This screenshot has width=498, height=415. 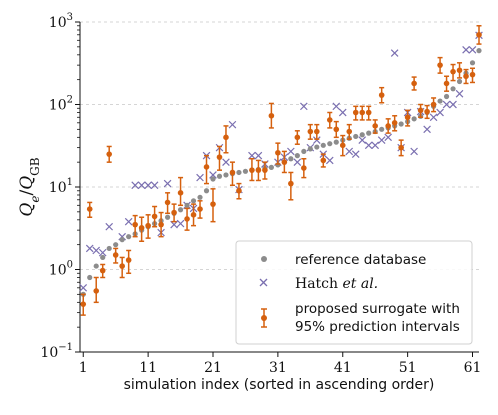 I want to click on y-tick-label: 10², so click(x=61, y=104).